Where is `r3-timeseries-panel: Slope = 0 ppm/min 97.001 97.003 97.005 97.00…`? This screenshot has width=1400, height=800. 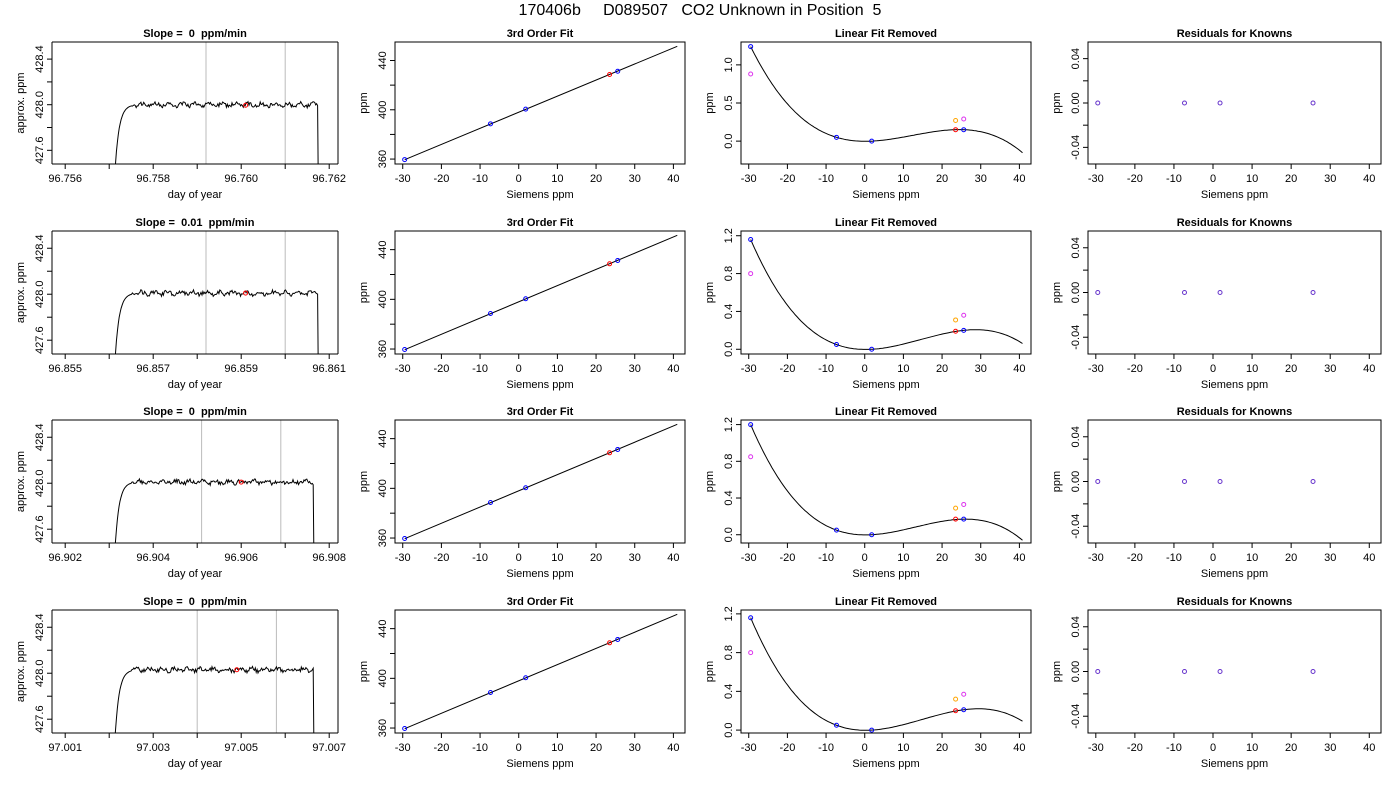 r3-timeseries-panel: Slope = 0 ppm/min 97.001 97.003 97.005 97.00… is located at coordinates (180, 683).